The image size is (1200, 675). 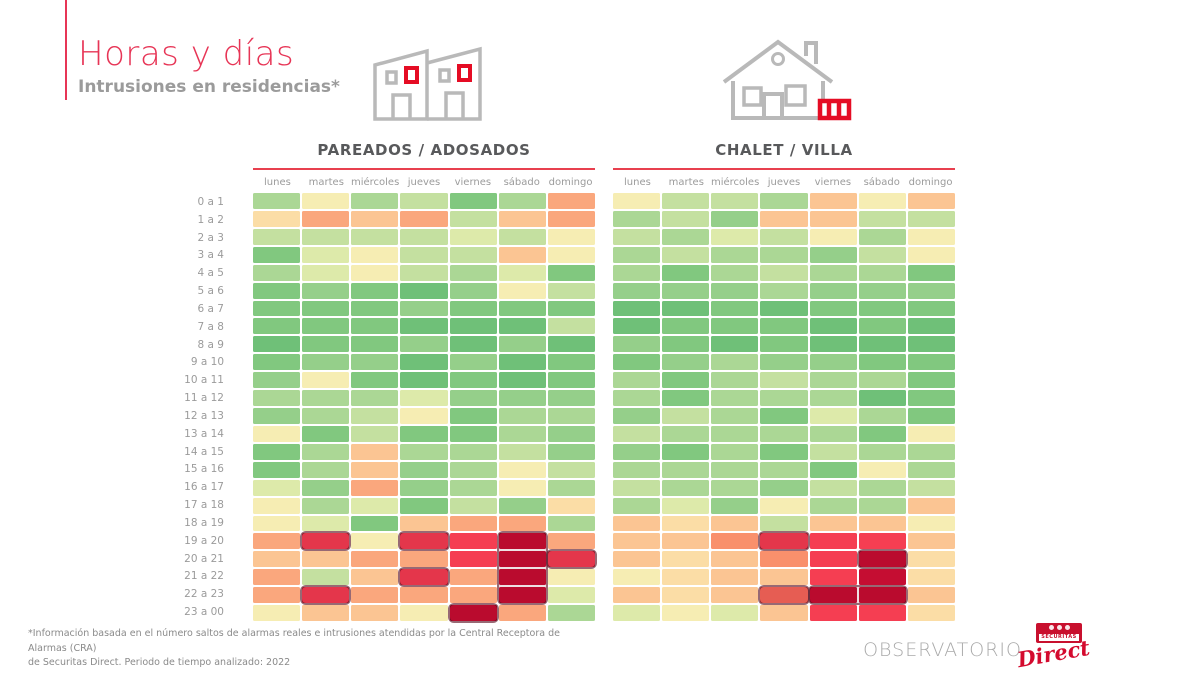 I want to click on hour-label: 22 a 23, so click(x=204, y=594).